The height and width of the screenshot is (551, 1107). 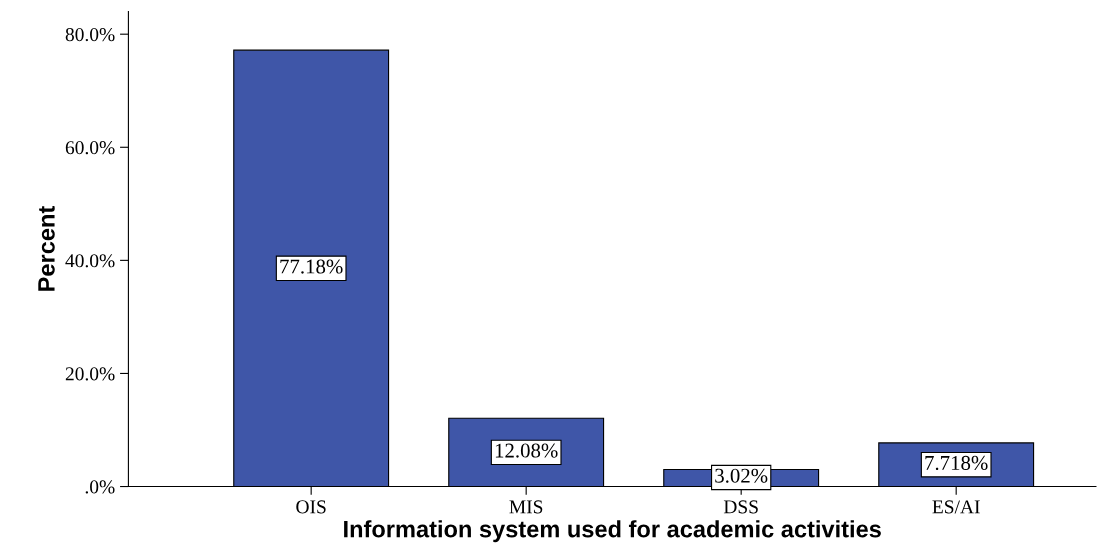 I want to click on x-tick-label: DSS, so click(x=740, y=507).